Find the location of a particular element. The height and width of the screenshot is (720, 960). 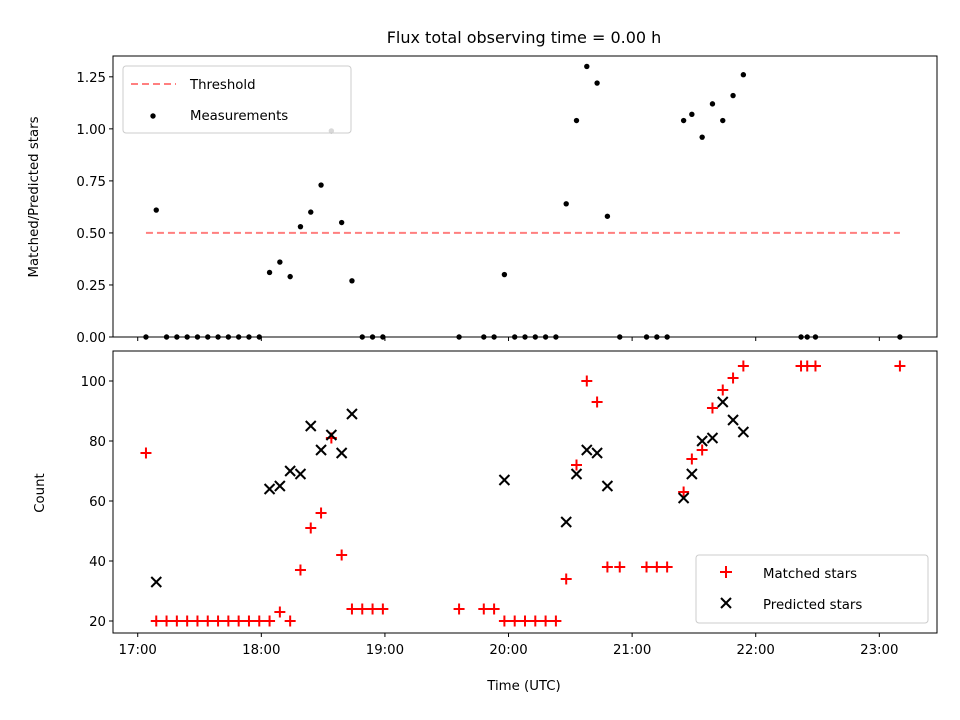

top-legend-box is located at coordinates (237, 99).